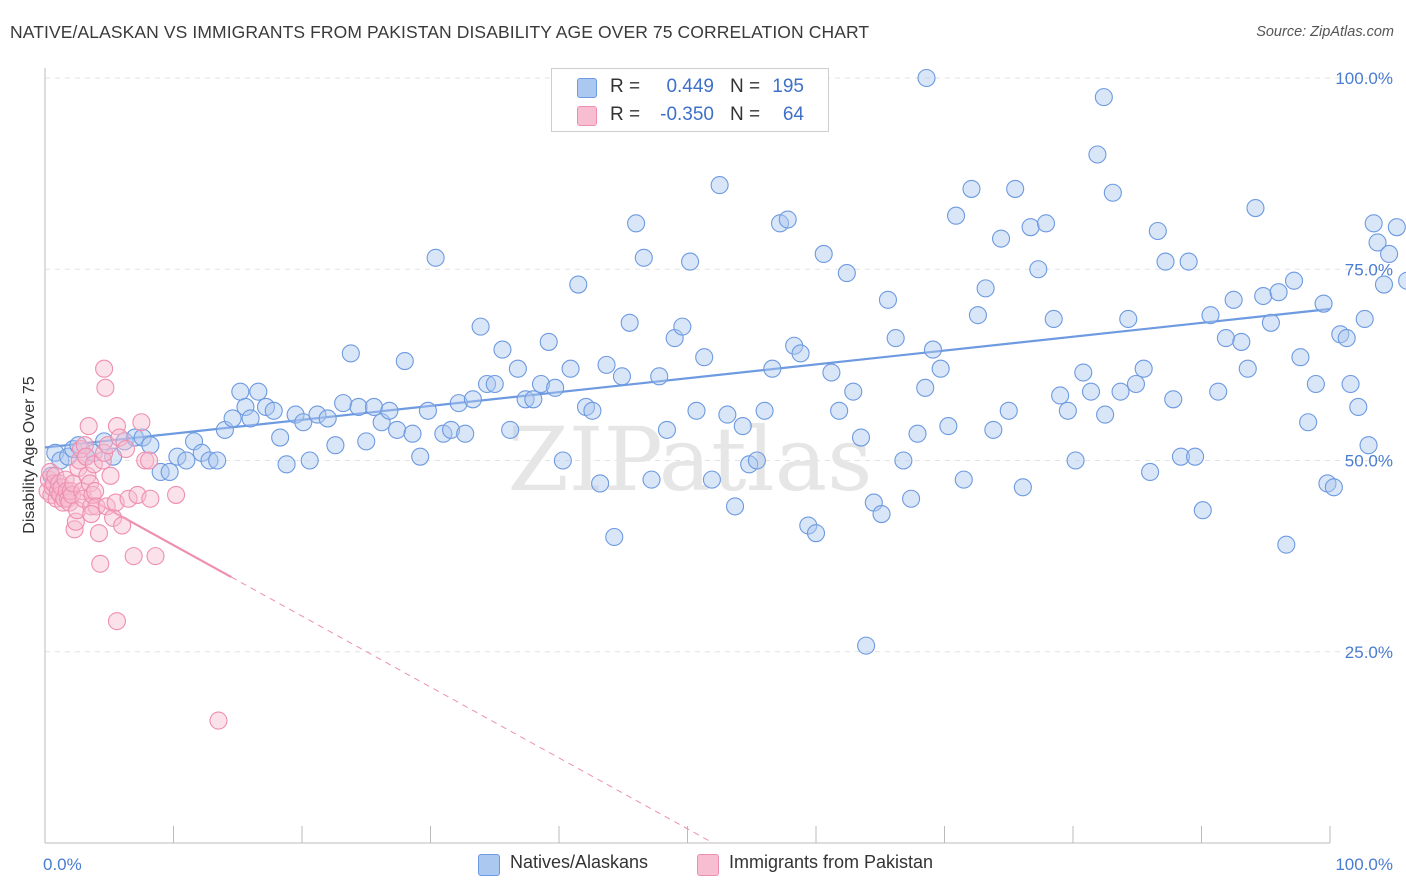 The height and width of the screenshot is (892, 1406). What do you see at coordinates (1325, 32) in the screenshot?
I see `source-credit: Source: ZipAtlas.com` at bounding box center [1325, 32].